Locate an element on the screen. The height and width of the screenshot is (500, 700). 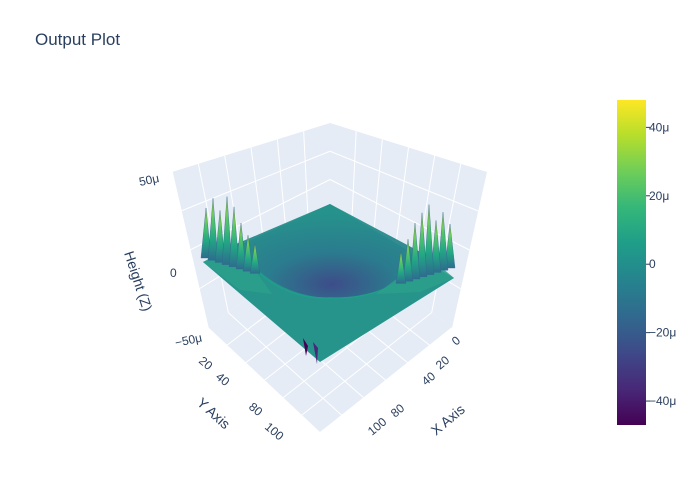
colorbar-ticks: 40μ 20μ 0 −20μ −40μ is located at coordinates (661, 264).